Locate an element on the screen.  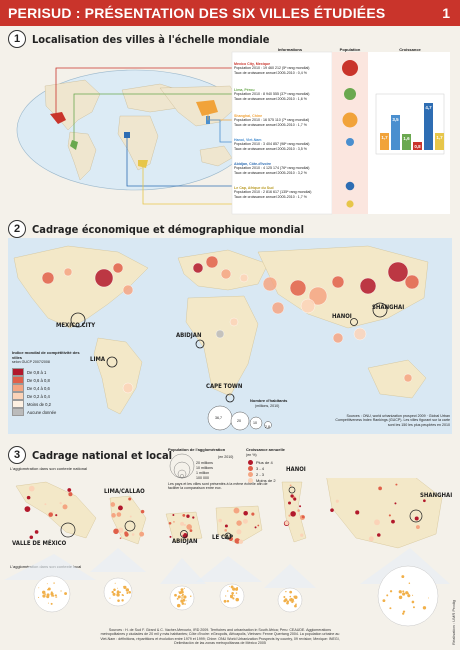
growth-bar is located at coordinates (439, 141).